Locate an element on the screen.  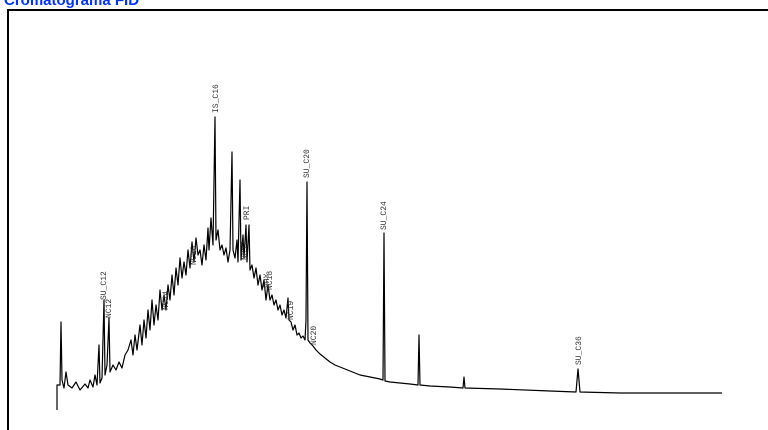
peak-label: NC18 is located at coordinates (270, 280).